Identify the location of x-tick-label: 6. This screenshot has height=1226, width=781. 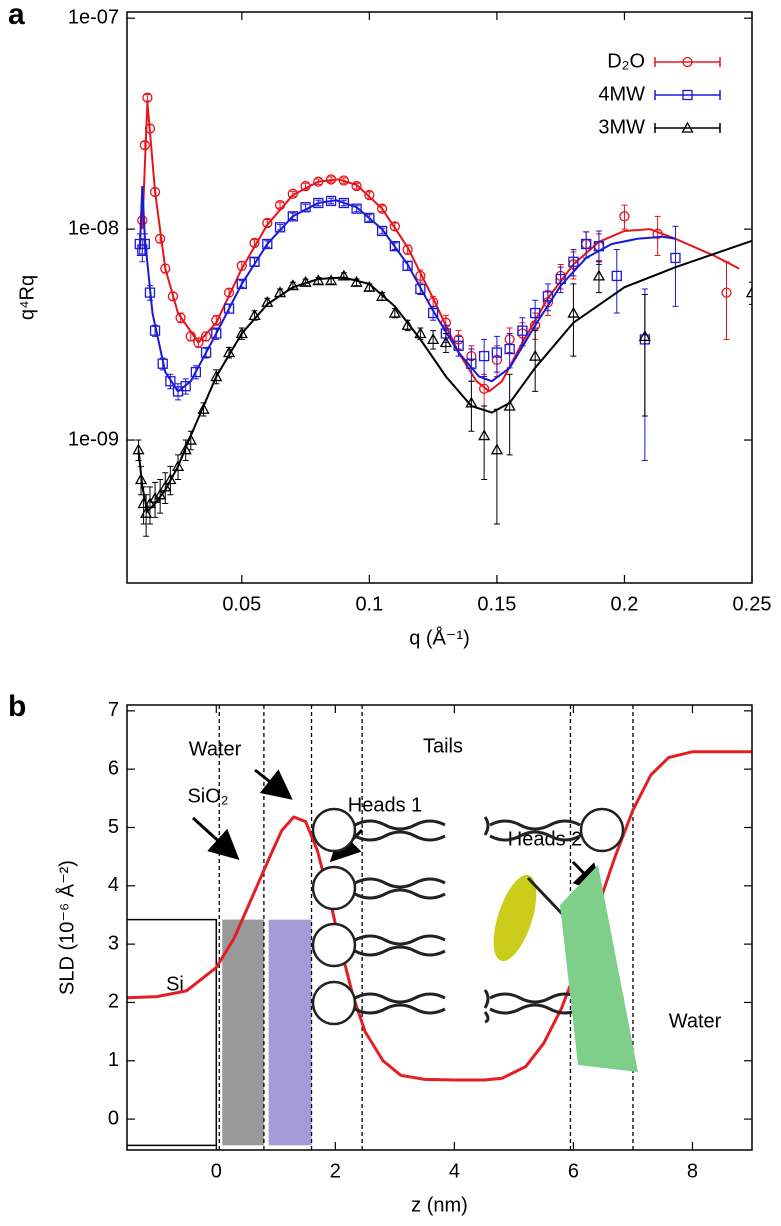
(573, 1171).